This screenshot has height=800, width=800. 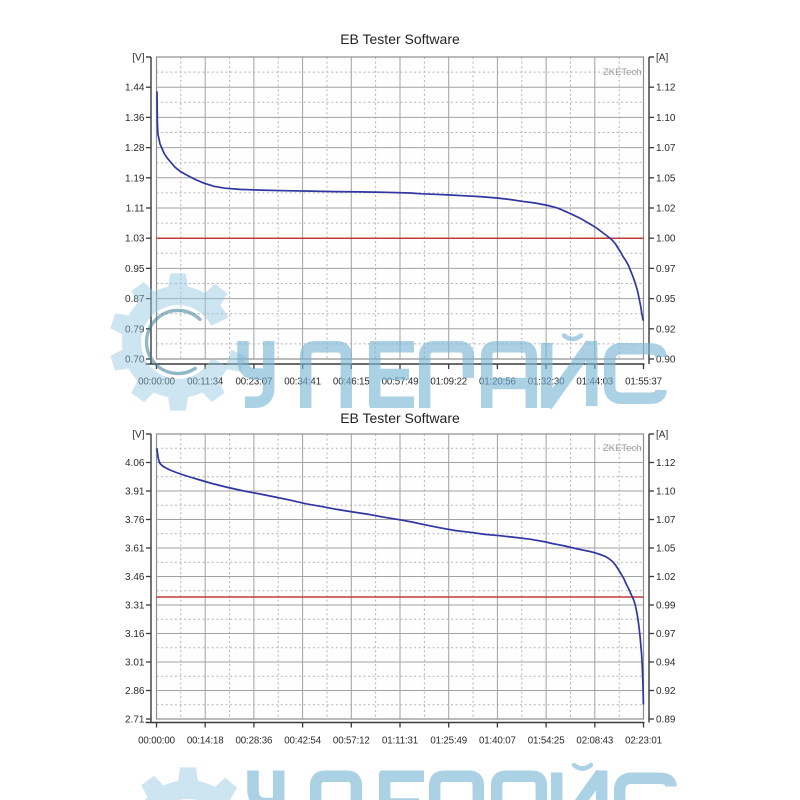 I want to click on svg-text: 1.00, so click(x=666, y=239).